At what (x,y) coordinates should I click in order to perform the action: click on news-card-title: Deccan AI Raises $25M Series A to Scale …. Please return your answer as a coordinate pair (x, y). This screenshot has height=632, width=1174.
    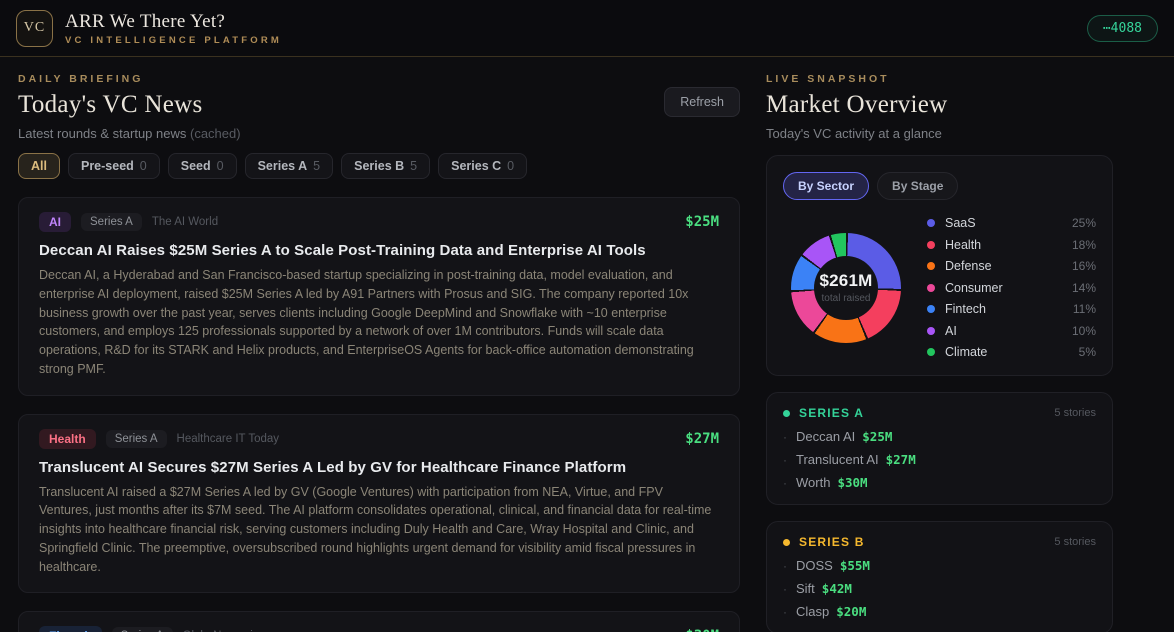
    Looking at the image, I should click on (342, 250).